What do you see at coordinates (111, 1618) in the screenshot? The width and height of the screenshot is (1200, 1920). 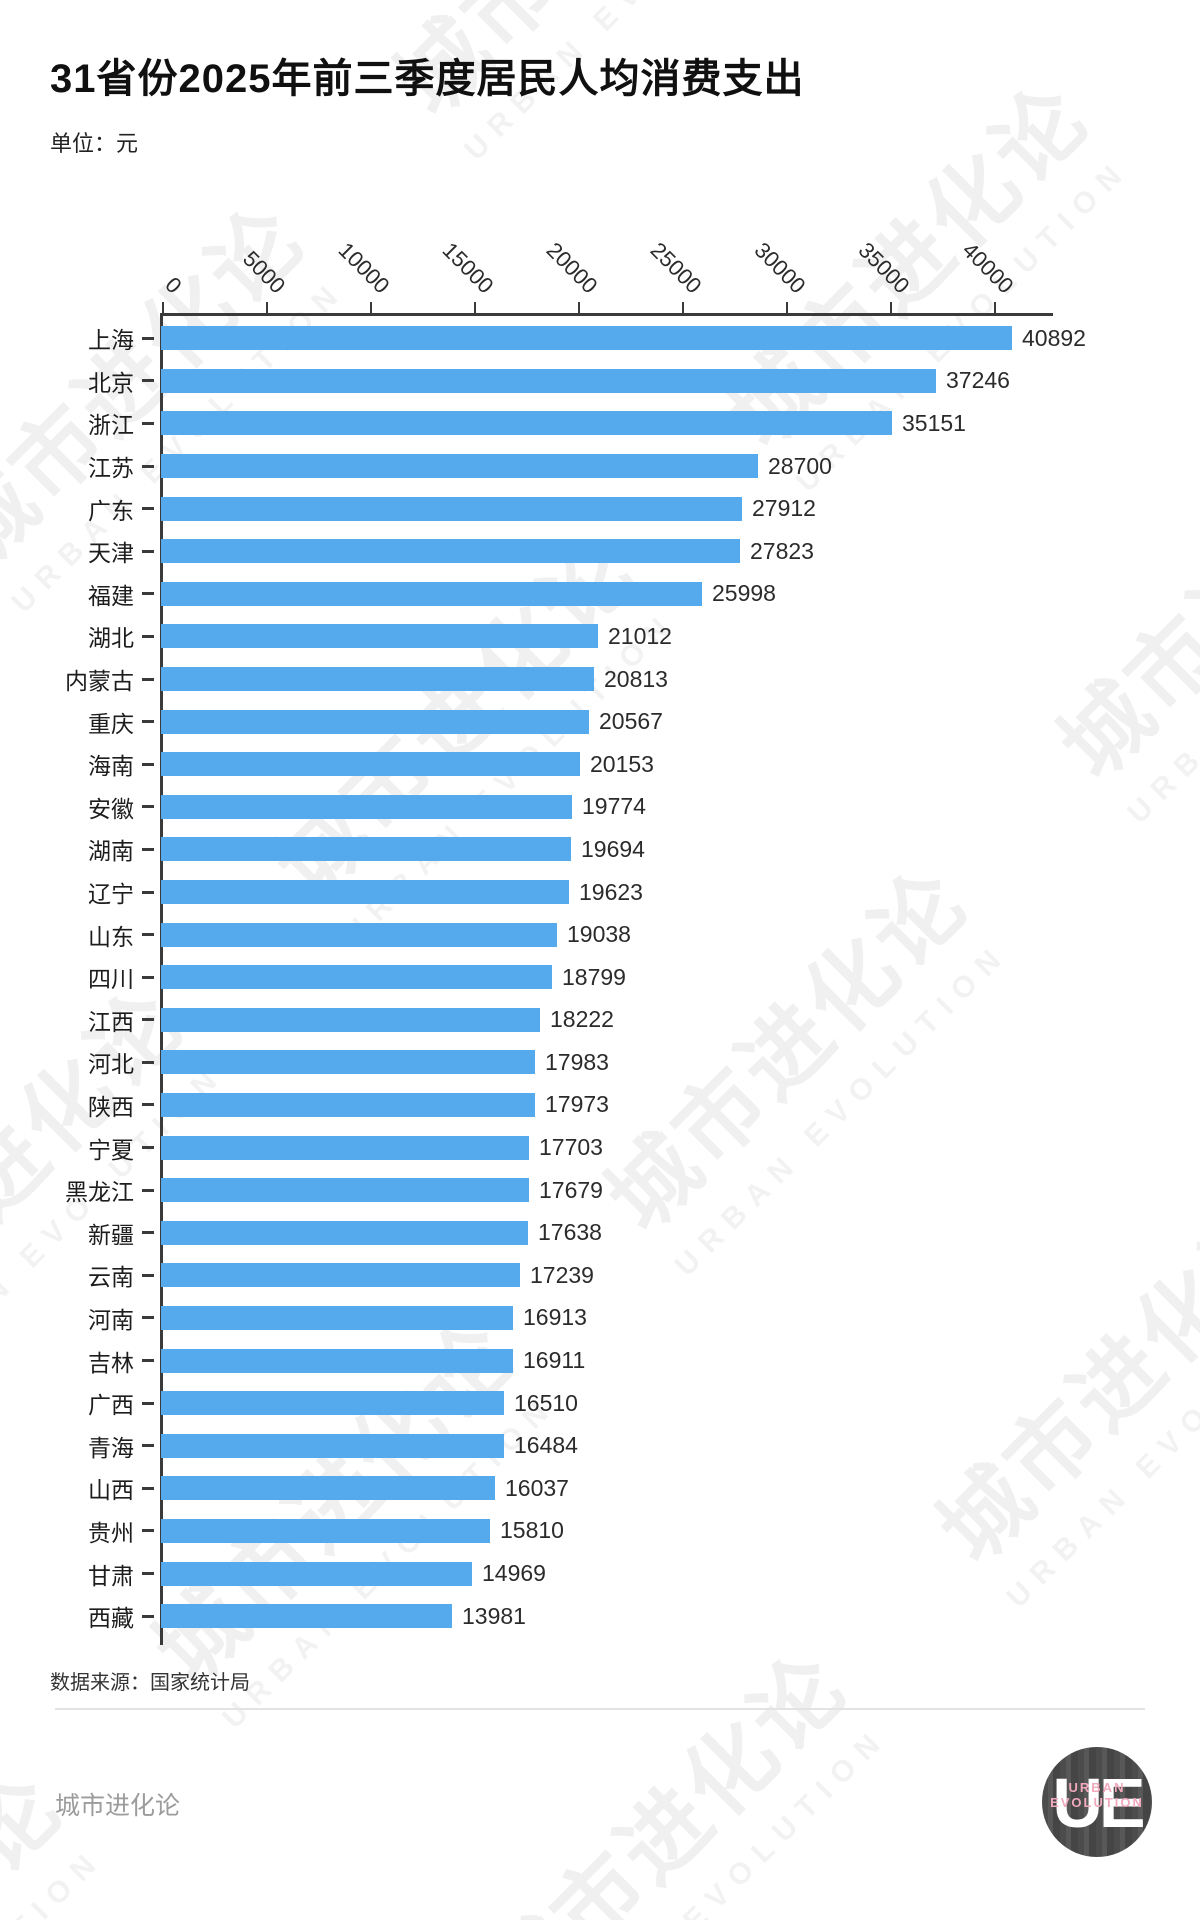 I see `province-label: 西藏` at bounding box center [111, 1618].